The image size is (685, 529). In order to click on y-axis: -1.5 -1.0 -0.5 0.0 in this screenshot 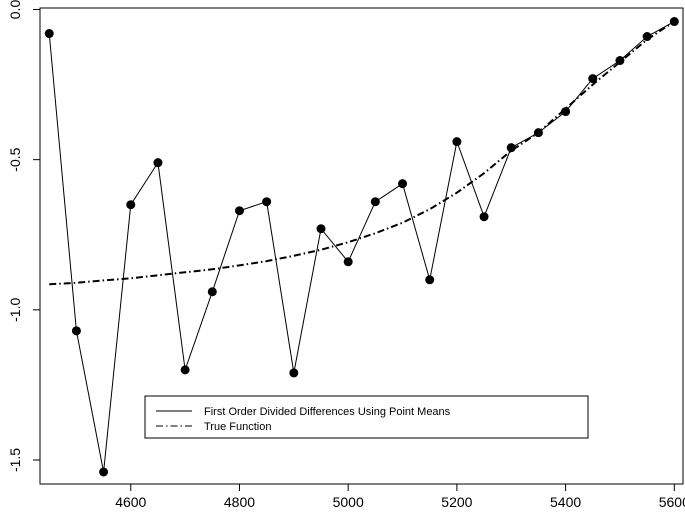, I will do `click(23, 236)`.